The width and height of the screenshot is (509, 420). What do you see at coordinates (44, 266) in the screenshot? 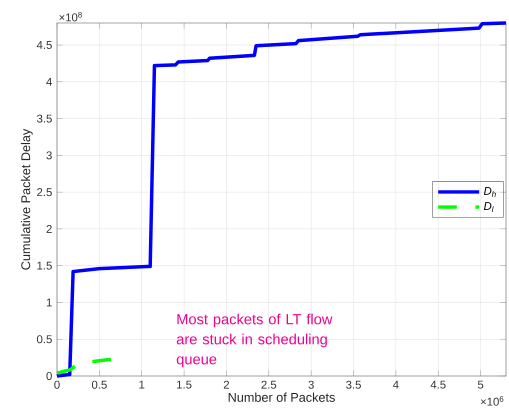
I see `y-tick-label: 1.5` at bounding box center [44, 266].